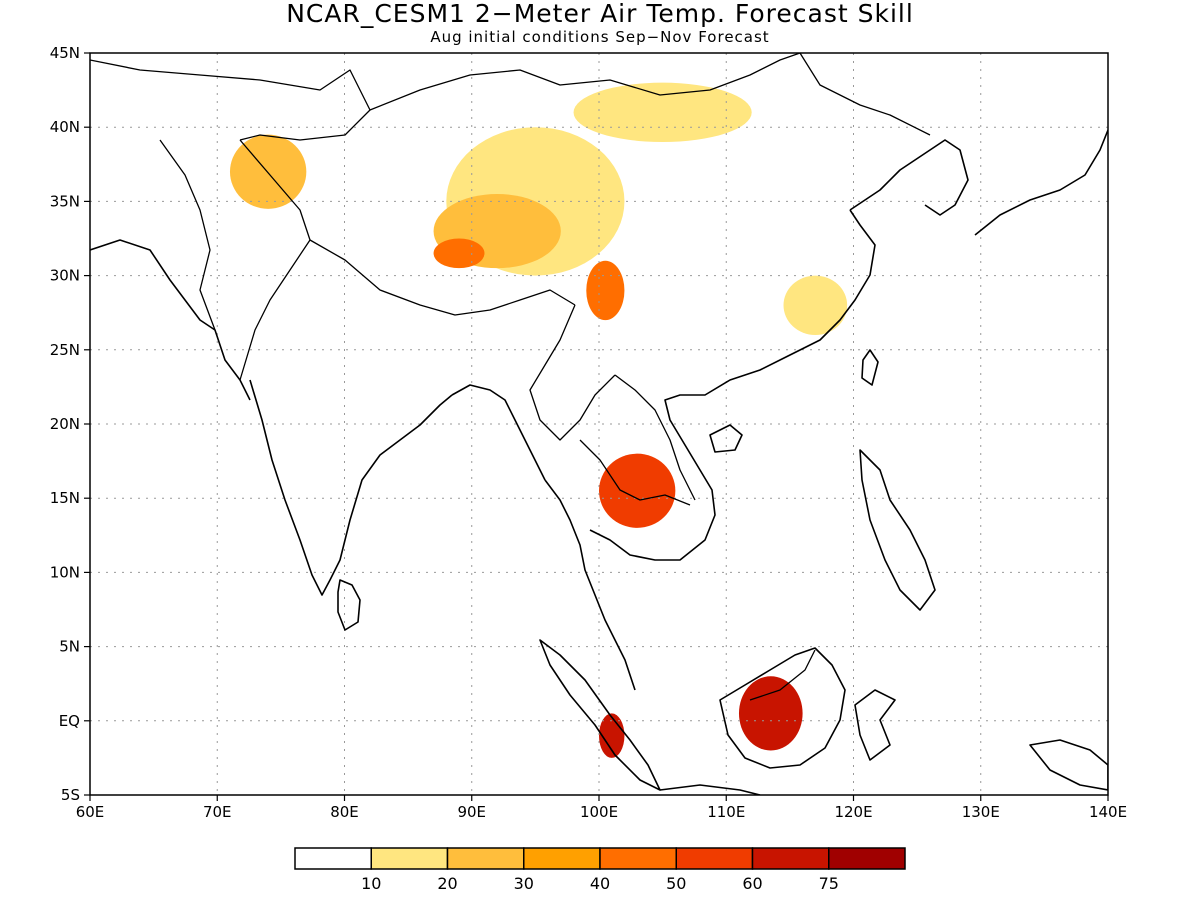 The image size is (1200, 900). I want to click on lat-tick-label: 5N, so click(69, 647).